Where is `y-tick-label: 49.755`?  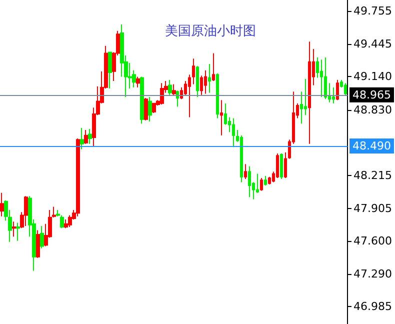
y-tick-label: 49.755 is located at coordinates (373, 11).